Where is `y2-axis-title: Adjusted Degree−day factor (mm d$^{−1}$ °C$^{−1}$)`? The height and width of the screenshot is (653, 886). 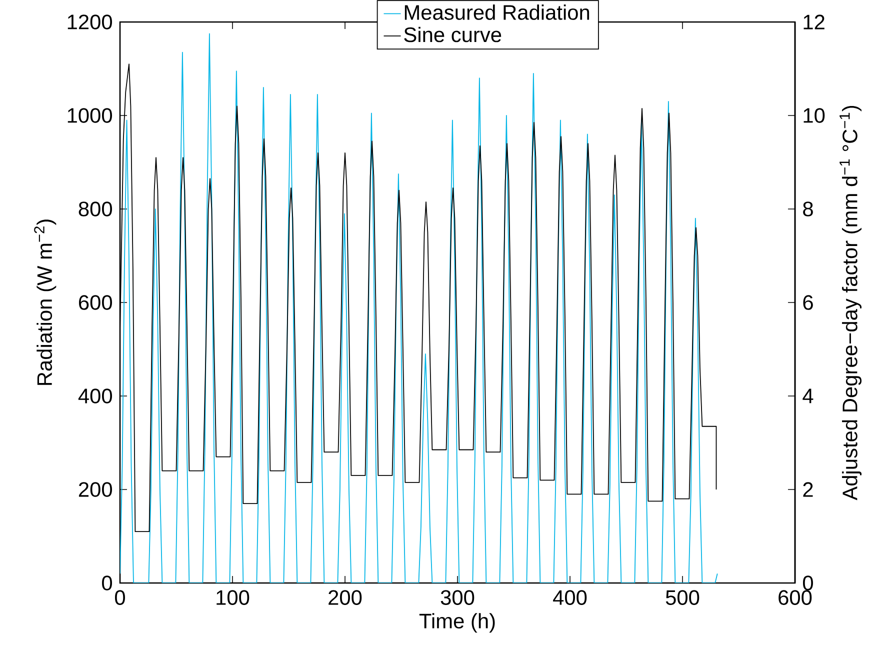
y2-axis-title: Adjusted Degree−day factor (mm d$^{−1}$ °C$^{−1}$) is located at coordinates (851, 303).